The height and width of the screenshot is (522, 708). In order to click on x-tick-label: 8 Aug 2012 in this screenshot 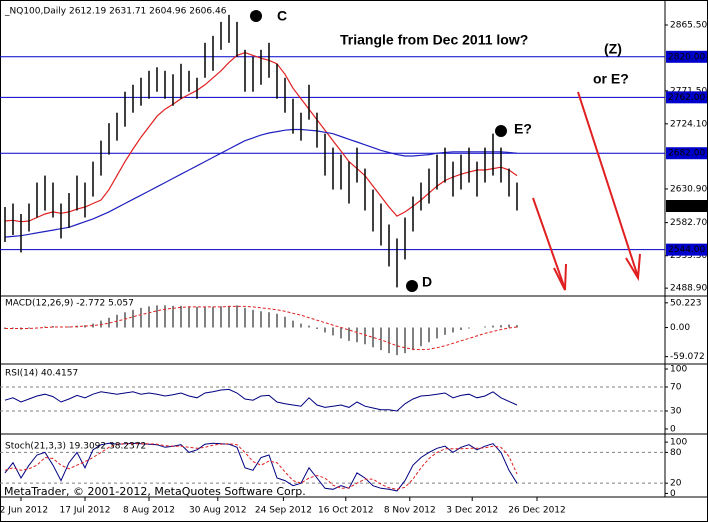, I will do `click(149, 511)`.